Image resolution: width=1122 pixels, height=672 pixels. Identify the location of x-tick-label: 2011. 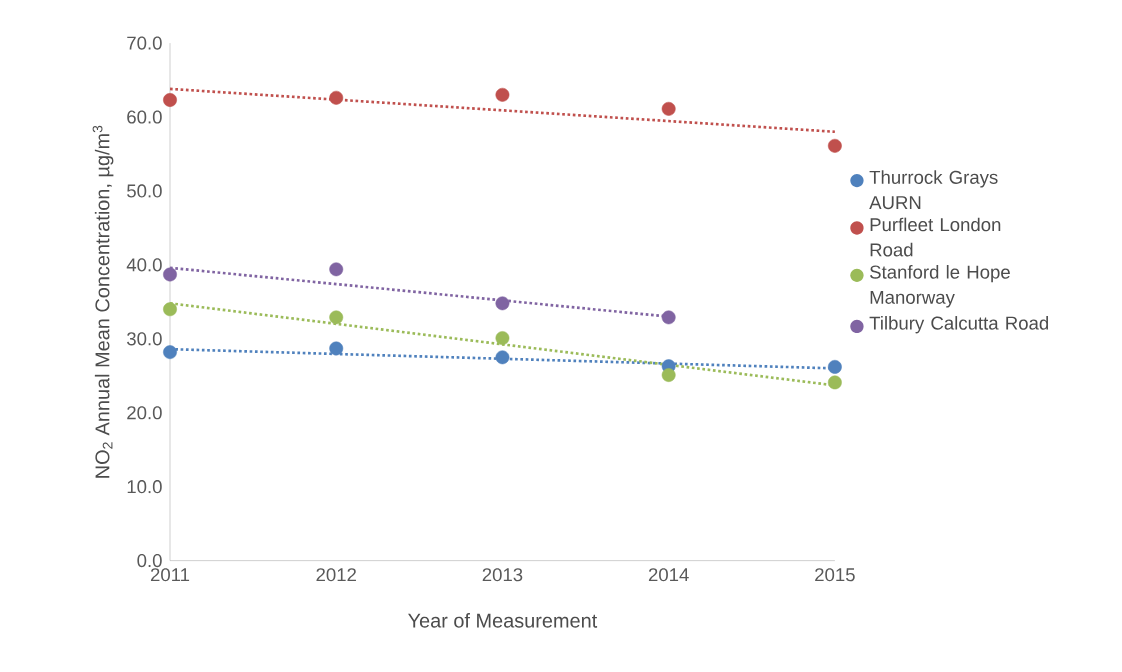
(170, 574).